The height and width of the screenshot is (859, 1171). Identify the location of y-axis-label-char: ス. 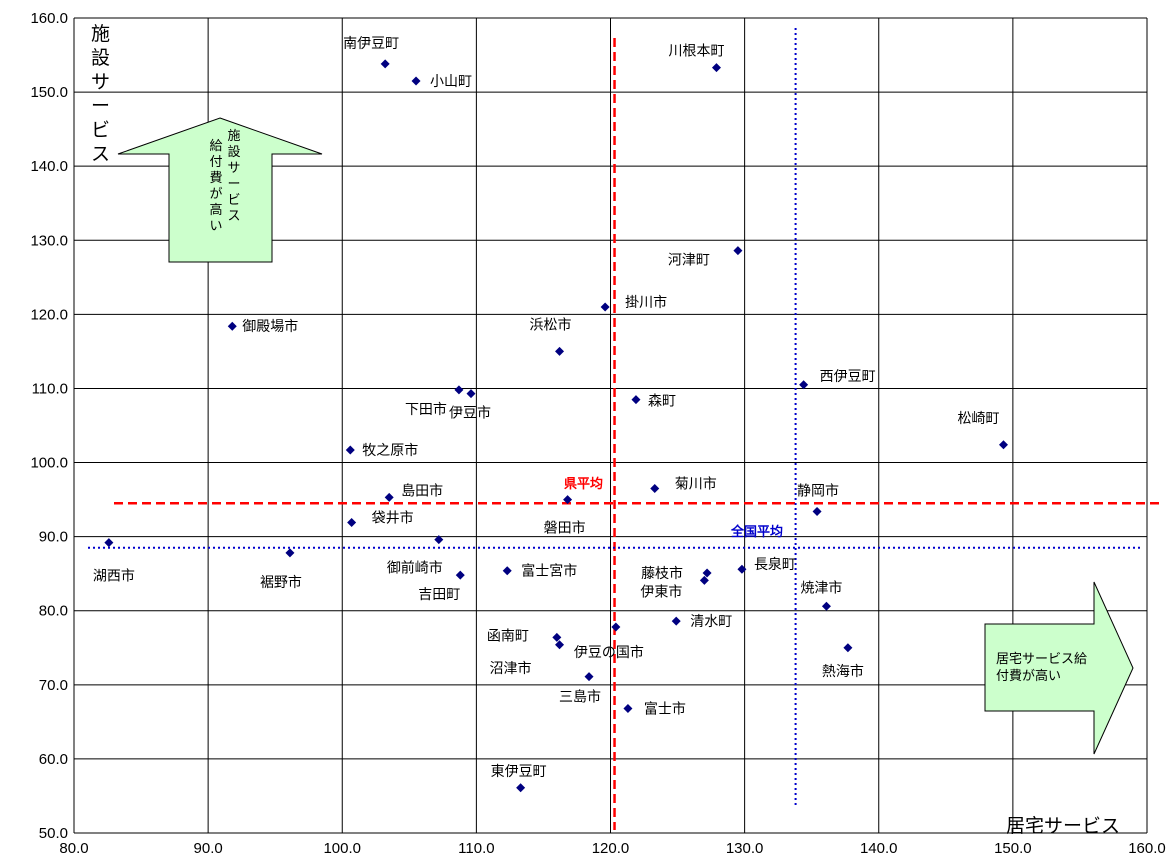
(100, 154).